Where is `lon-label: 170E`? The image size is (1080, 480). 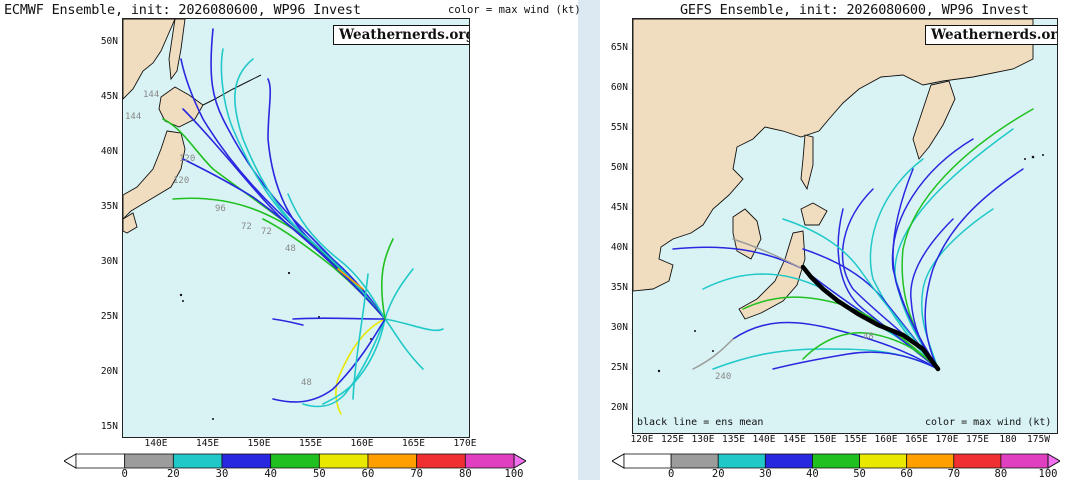 lon-label: 170E is located at coordinates (465, 443).